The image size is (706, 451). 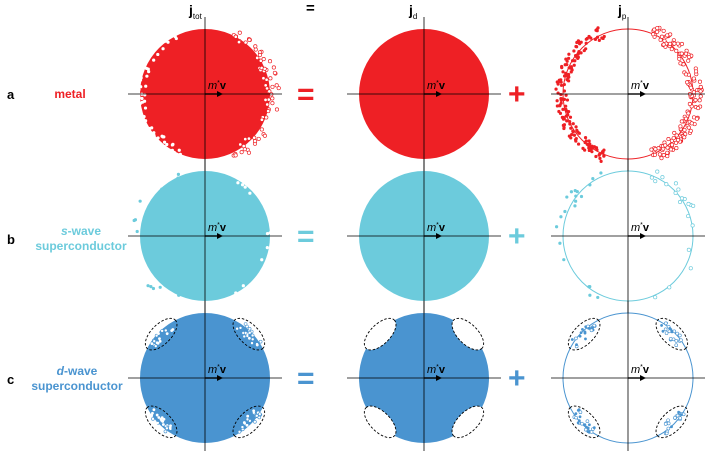 What do you see at coordinates (436, 86) in the screenshot?
I see `metal-d-velocity-label: m*v` at bounding box center [436, 86].